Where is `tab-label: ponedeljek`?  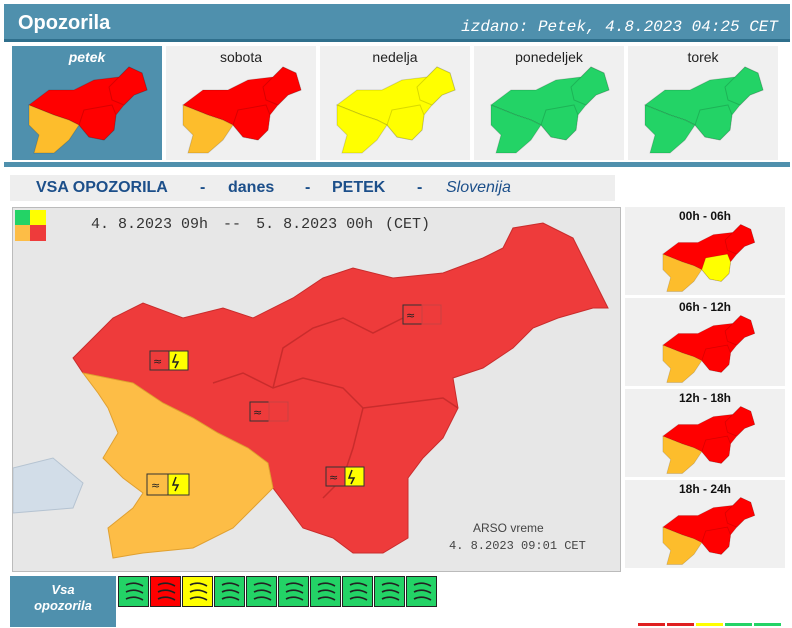 tab-label: ponedeljek is located at coordinates (549, 57).